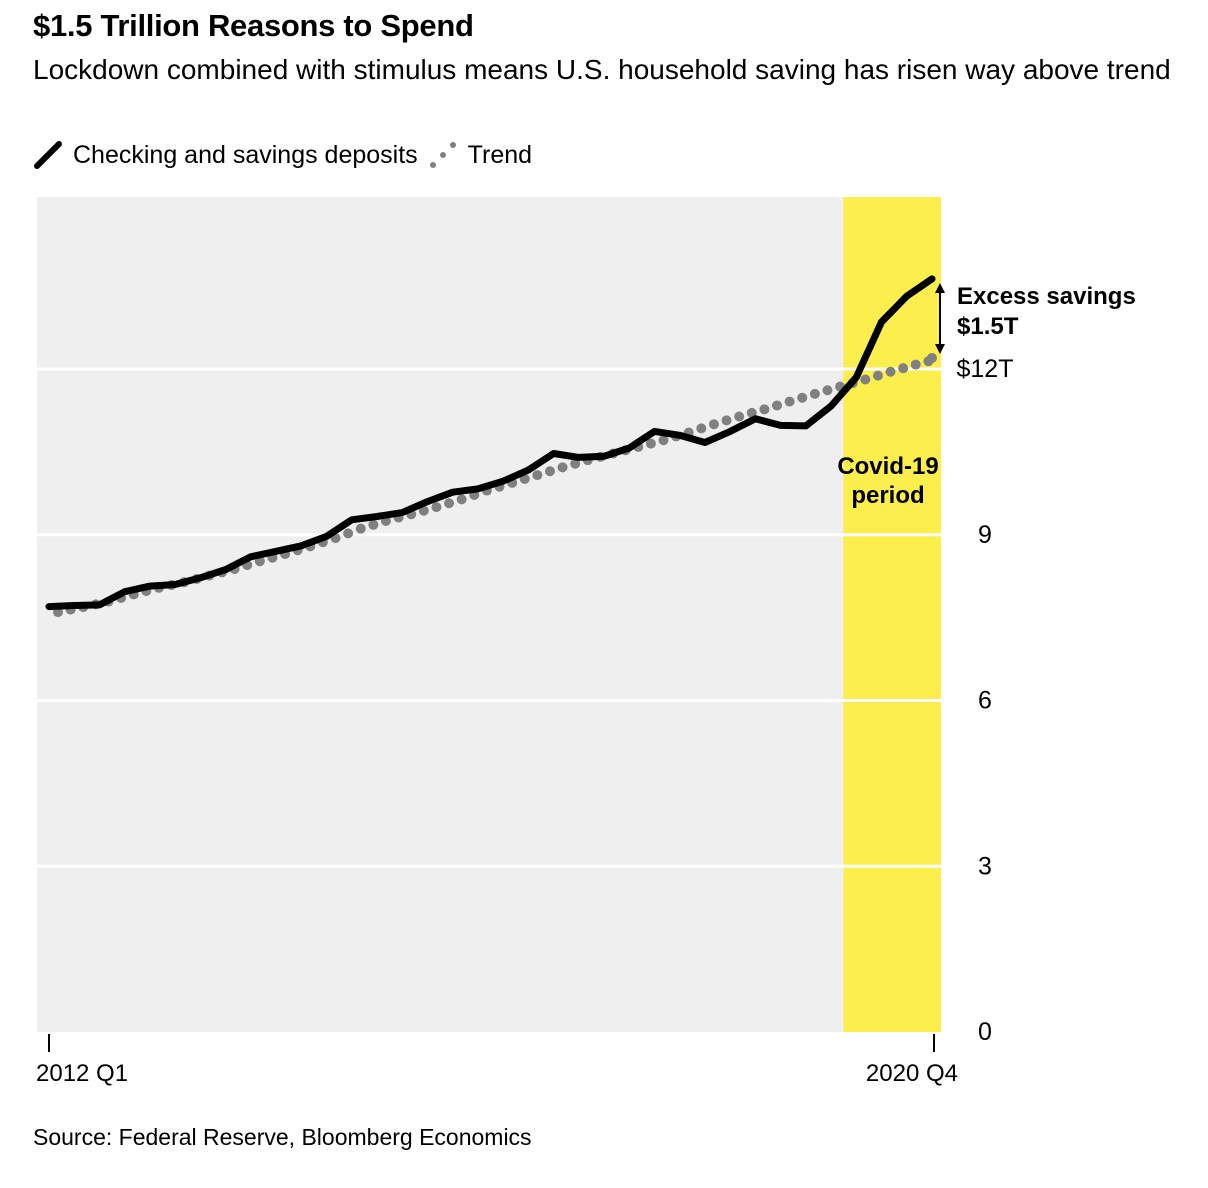 The width and height of the screenshot is (1208, 1188). Describe the element at coordinates (48, 155) in the screenshot. I see `solid-line-icon` at that location.